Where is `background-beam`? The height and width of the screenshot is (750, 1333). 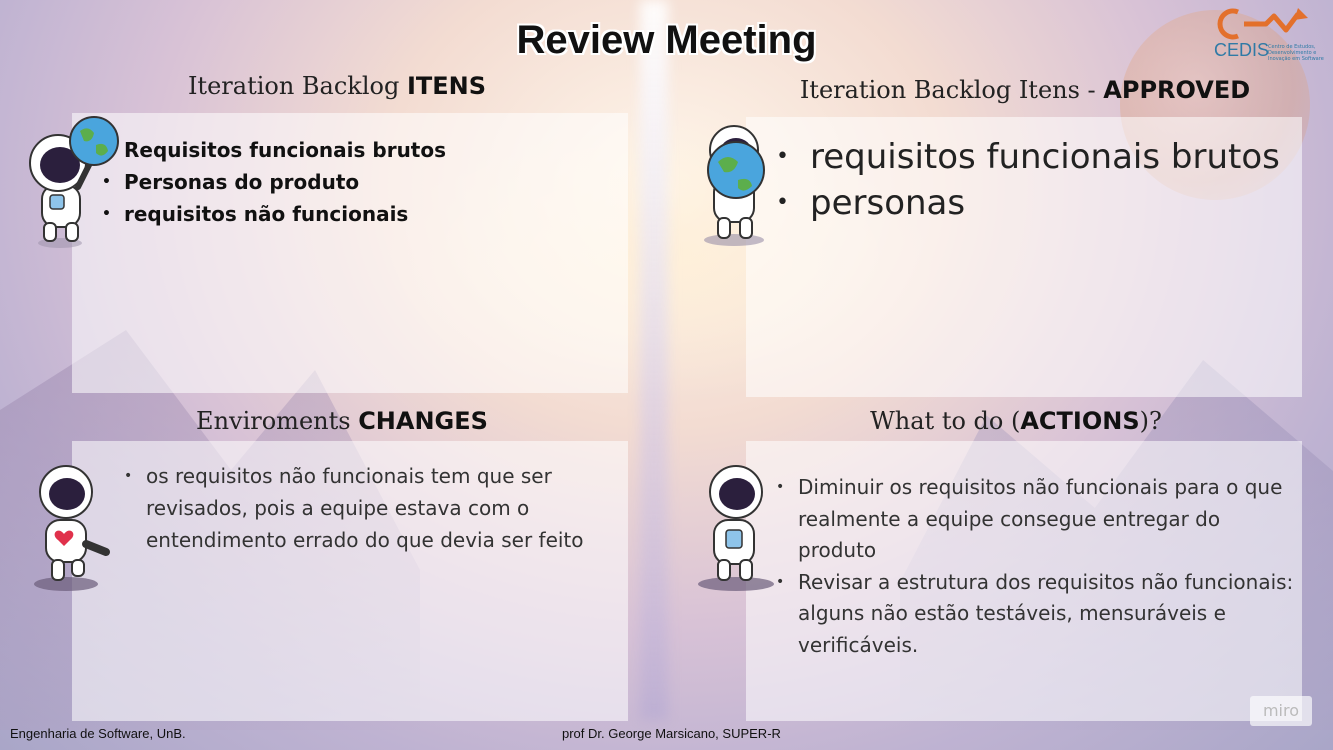 background-beam is located at coordinates (654, 360).